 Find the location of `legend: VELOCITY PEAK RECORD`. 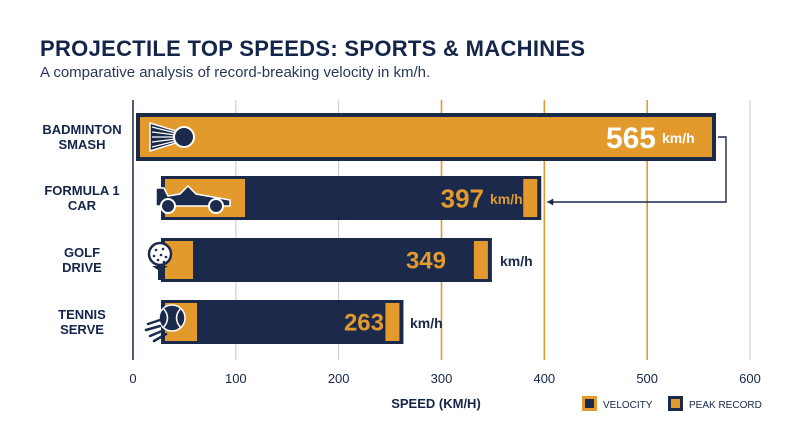

legend: VELOCITY PEAK RECORD is located at coordinates (672, 403).